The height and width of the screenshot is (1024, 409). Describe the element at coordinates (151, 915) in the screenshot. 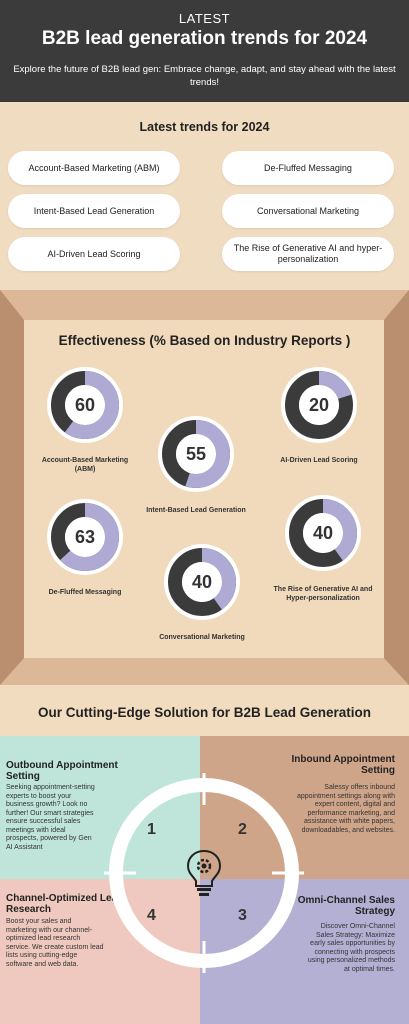

I see `step-number-4: 4` at that location.